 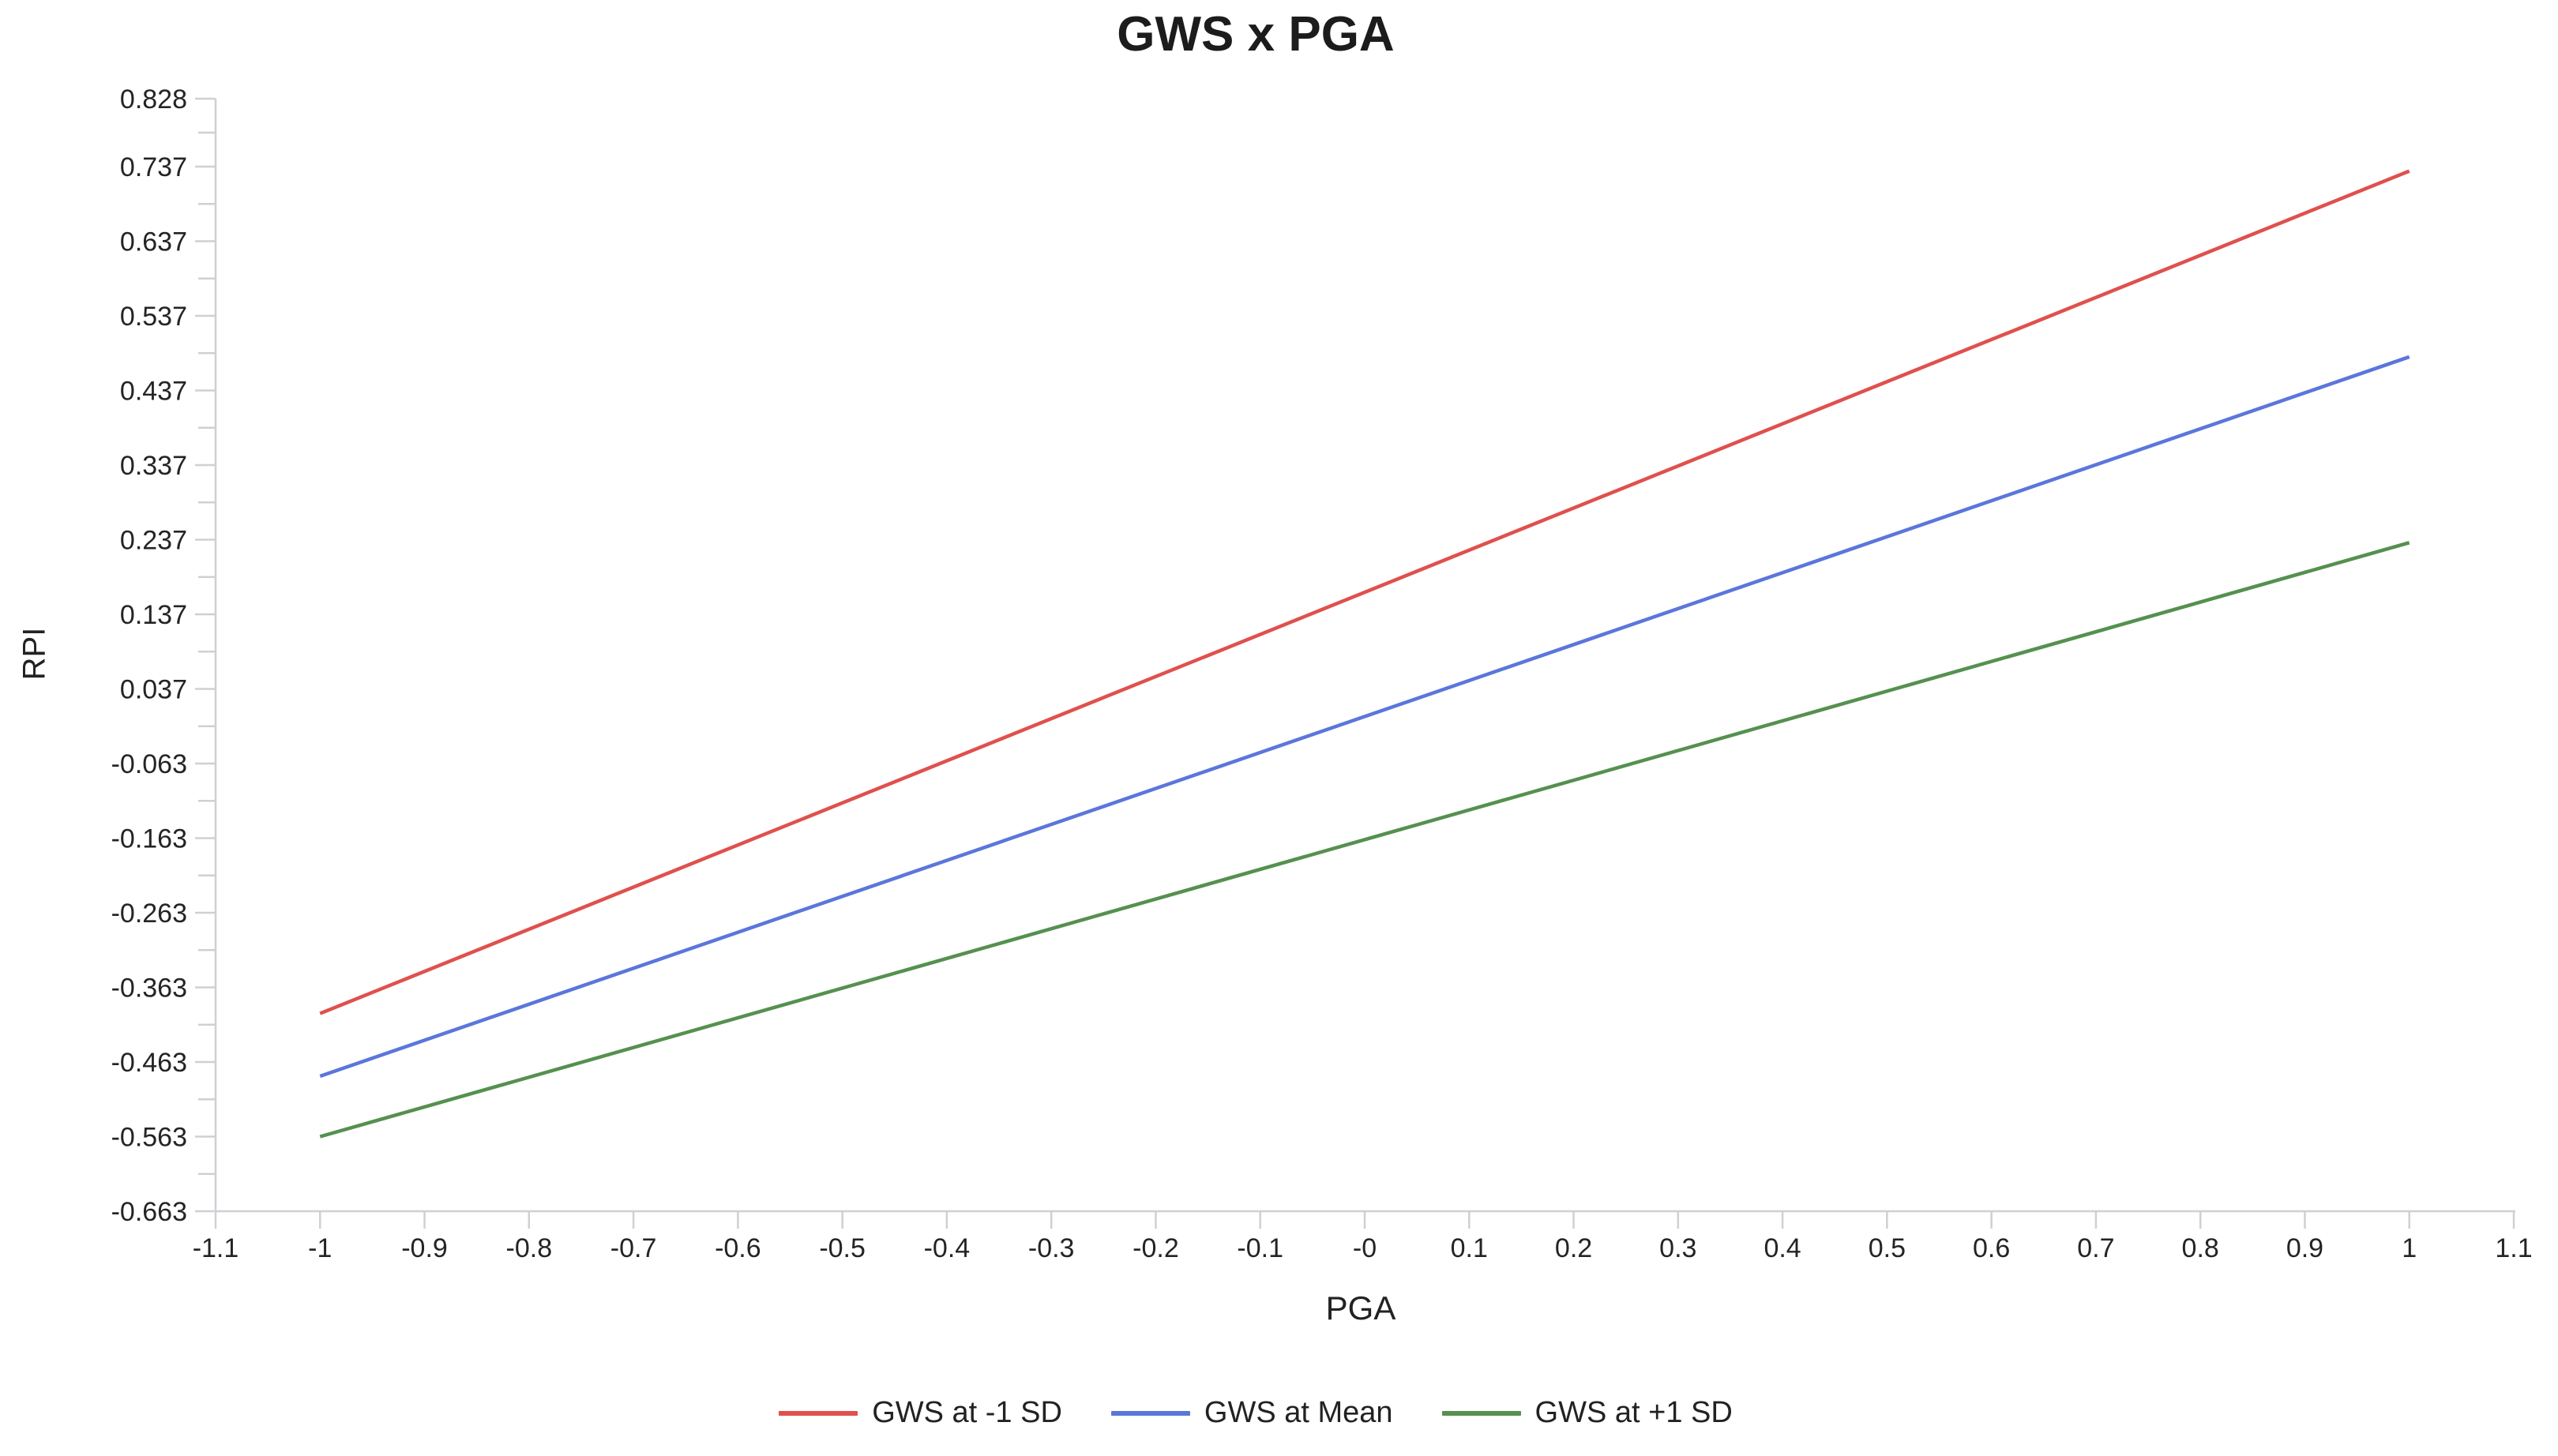 I want to click on x-tick-label: 0.4, so click(x=1783, y=1248).